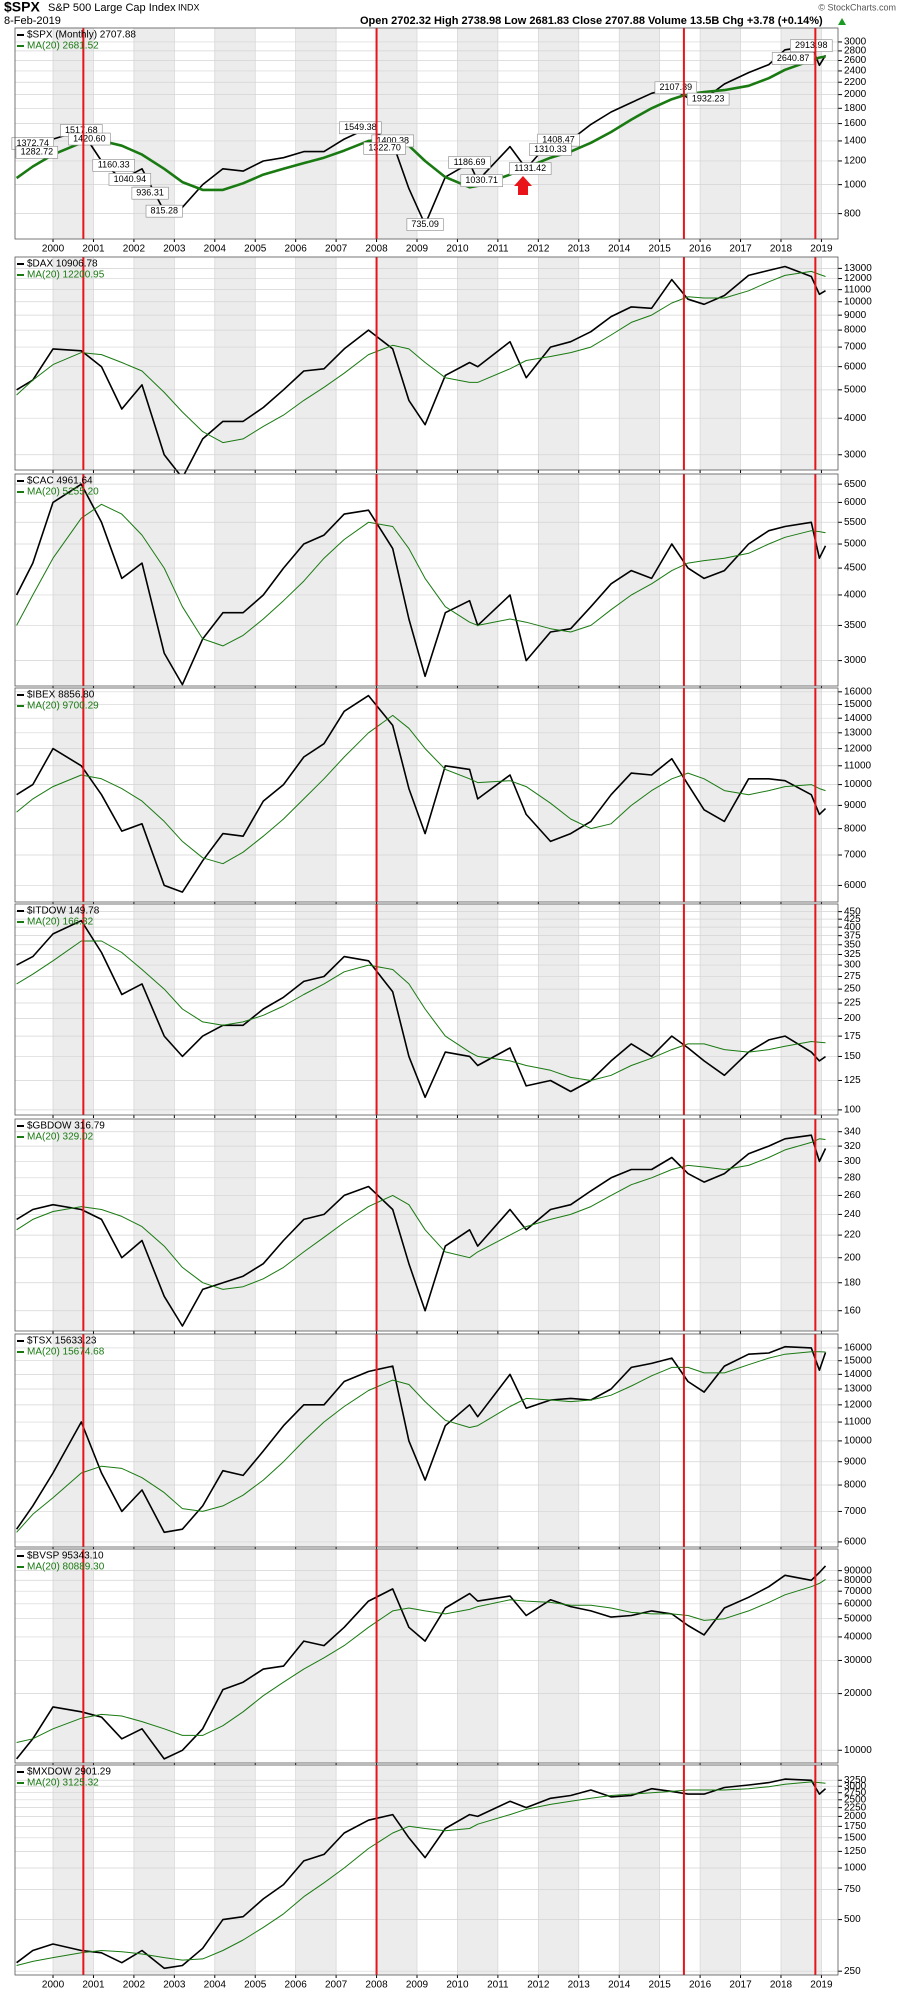 The height and width of the screenshot is (2000, 900). What do you see at coordinates (855, 141) in the screenshot?
I see `y-tick-label: 1400` at bounding box center [855, 141].